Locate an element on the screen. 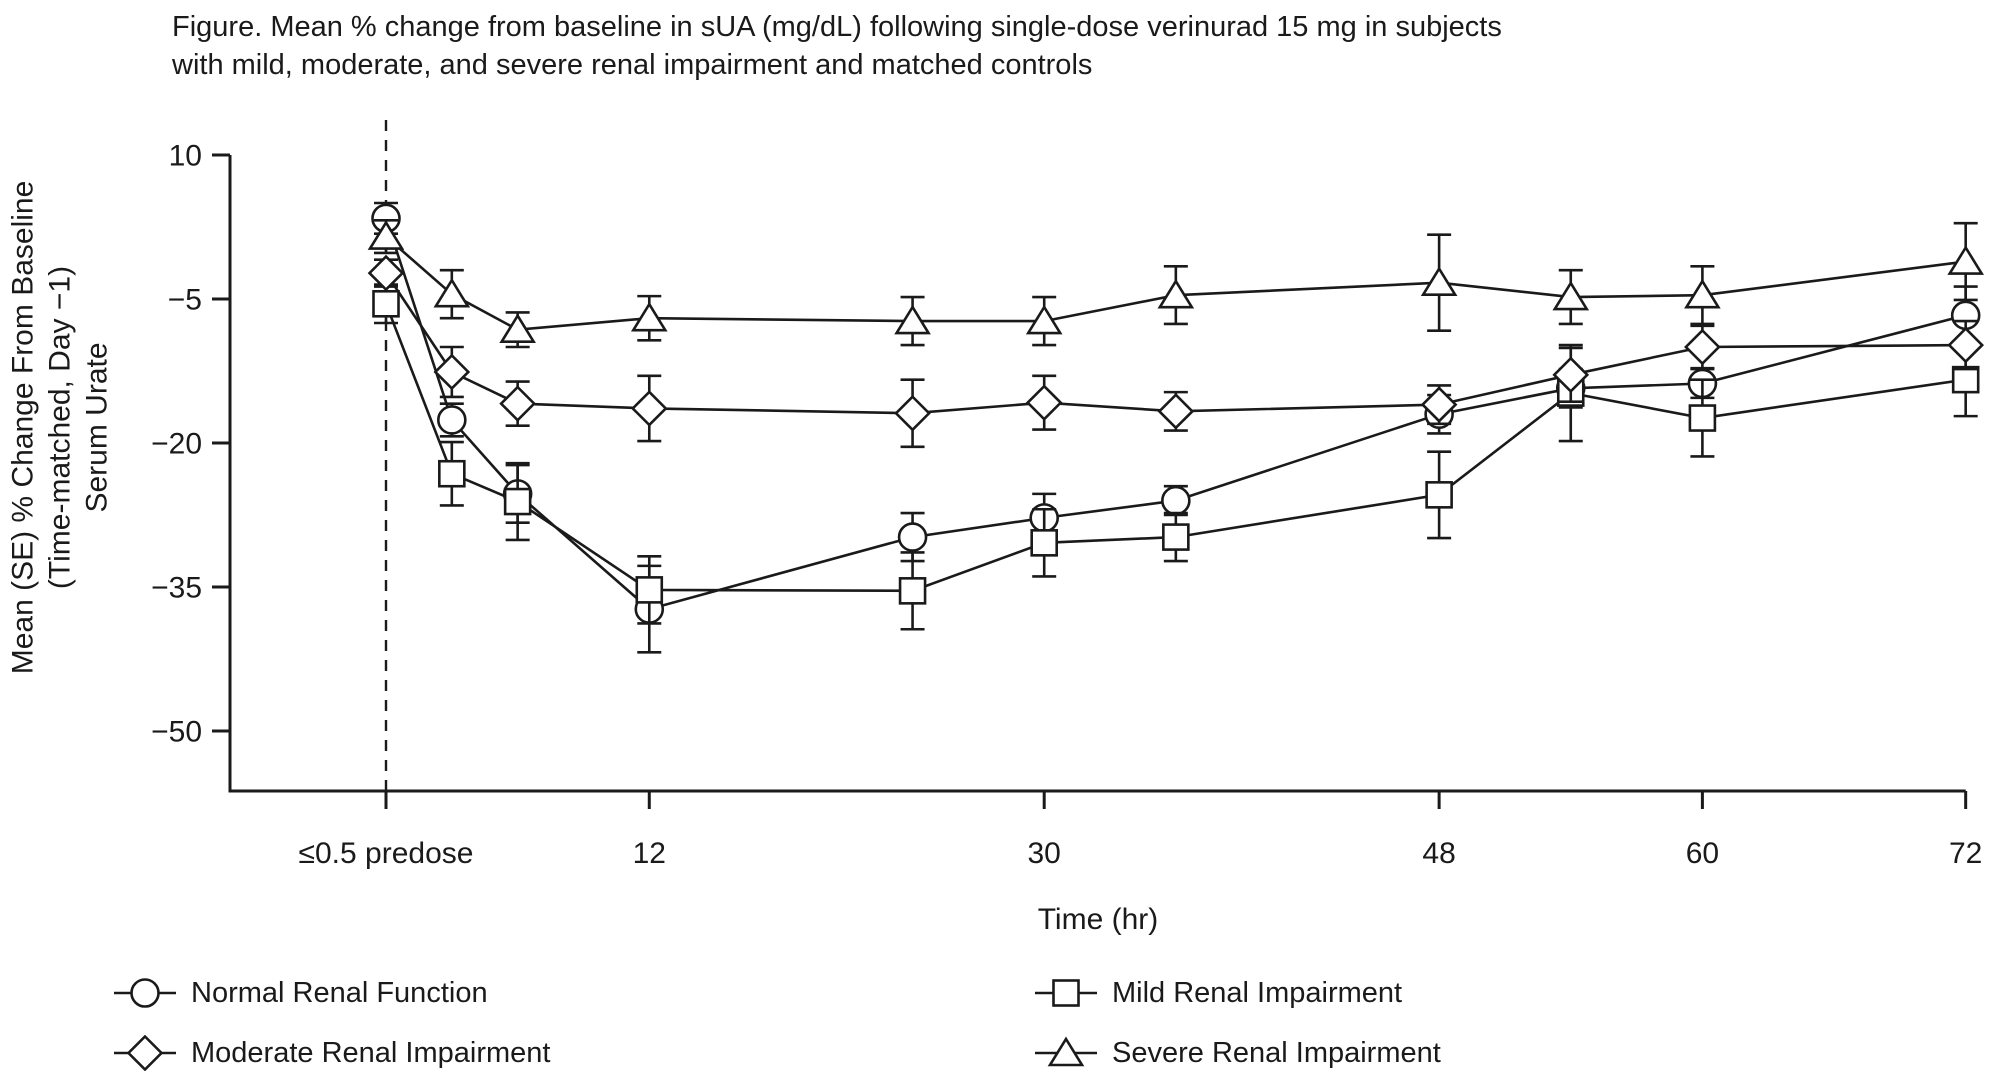  legend-label: Mild Renal Impairment is located at coordinates (1257, 992).